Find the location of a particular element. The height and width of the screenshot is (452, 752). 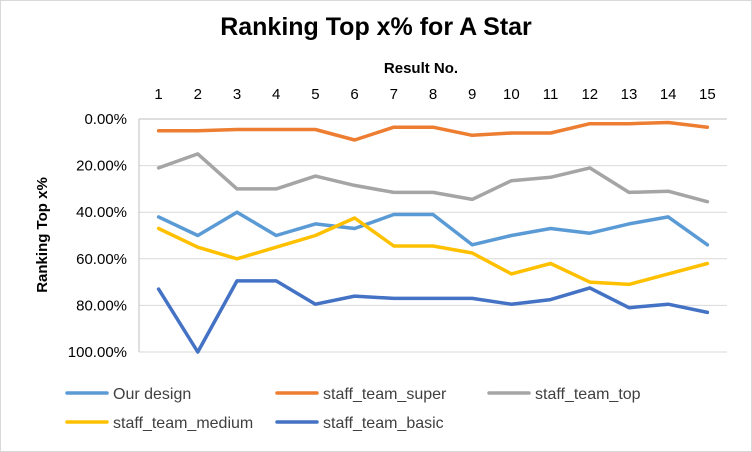

x-tick-label: 15 is located at coordinates (707, 94).